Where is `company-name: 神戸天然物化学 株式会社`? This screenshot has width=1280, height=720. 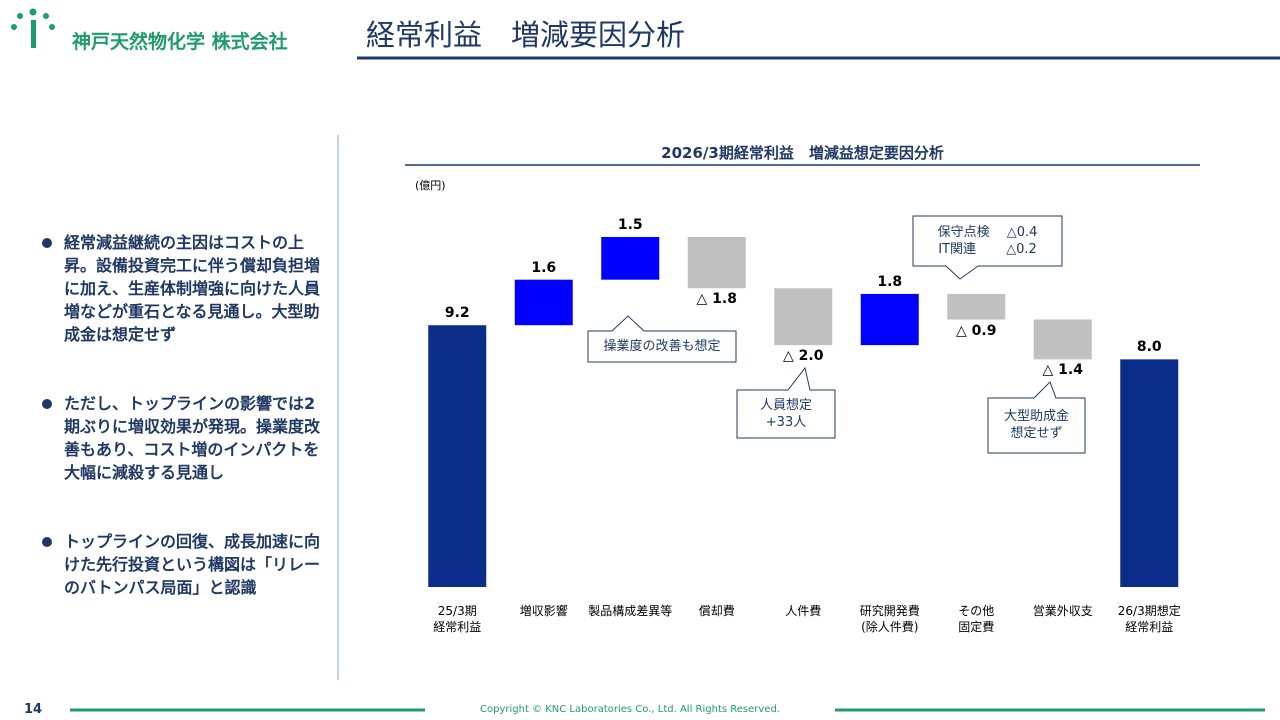
company-name: 神戸天然物化学 株式会社 is located at coordinates (180, 42).